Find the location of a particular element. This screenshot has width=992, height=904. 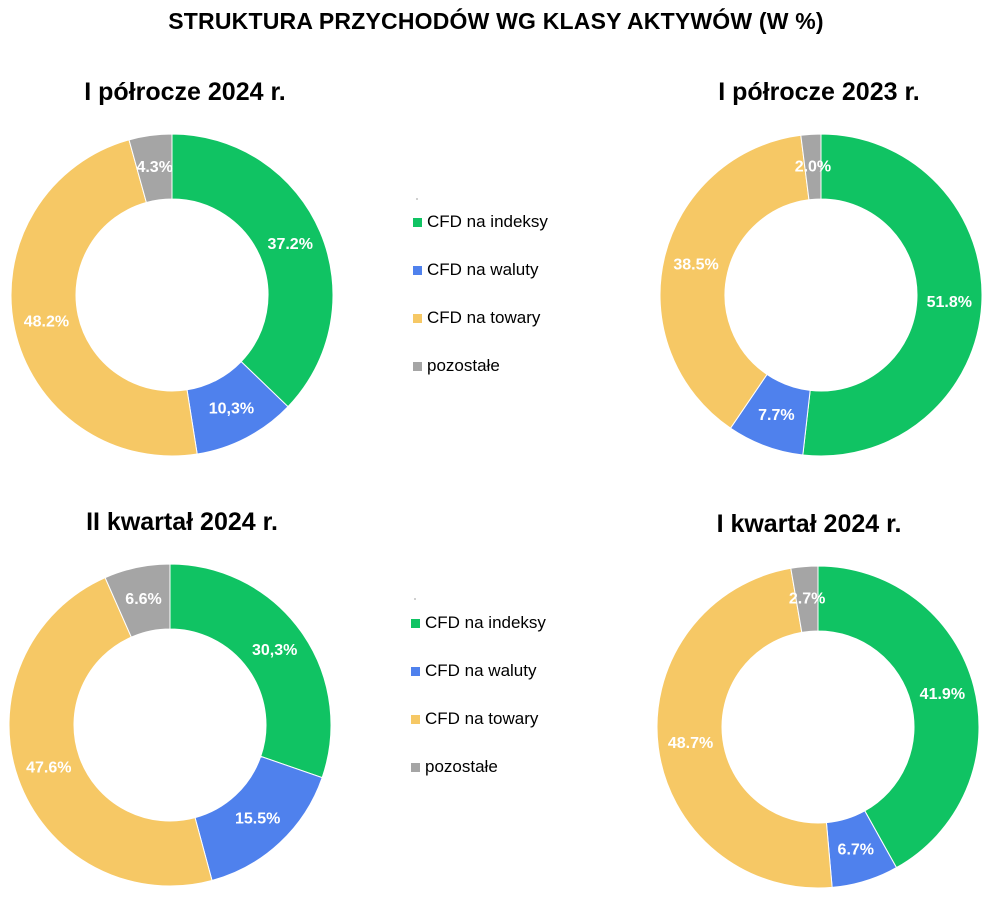

donut-chart-h1-2024: 37.2% 10,3% 48.2% 4.3% is located at coordinates (172, 295).